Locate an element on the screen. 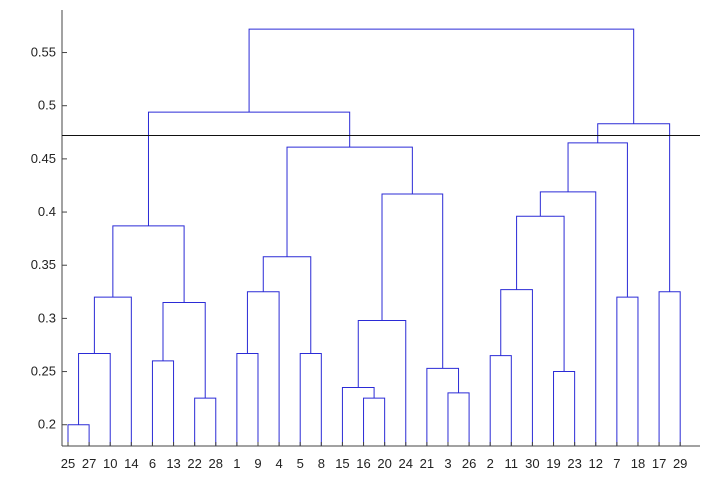 This screenshot has height=480, width=711. y-tick-label: 0.25 is located at coordinates (43, 371).